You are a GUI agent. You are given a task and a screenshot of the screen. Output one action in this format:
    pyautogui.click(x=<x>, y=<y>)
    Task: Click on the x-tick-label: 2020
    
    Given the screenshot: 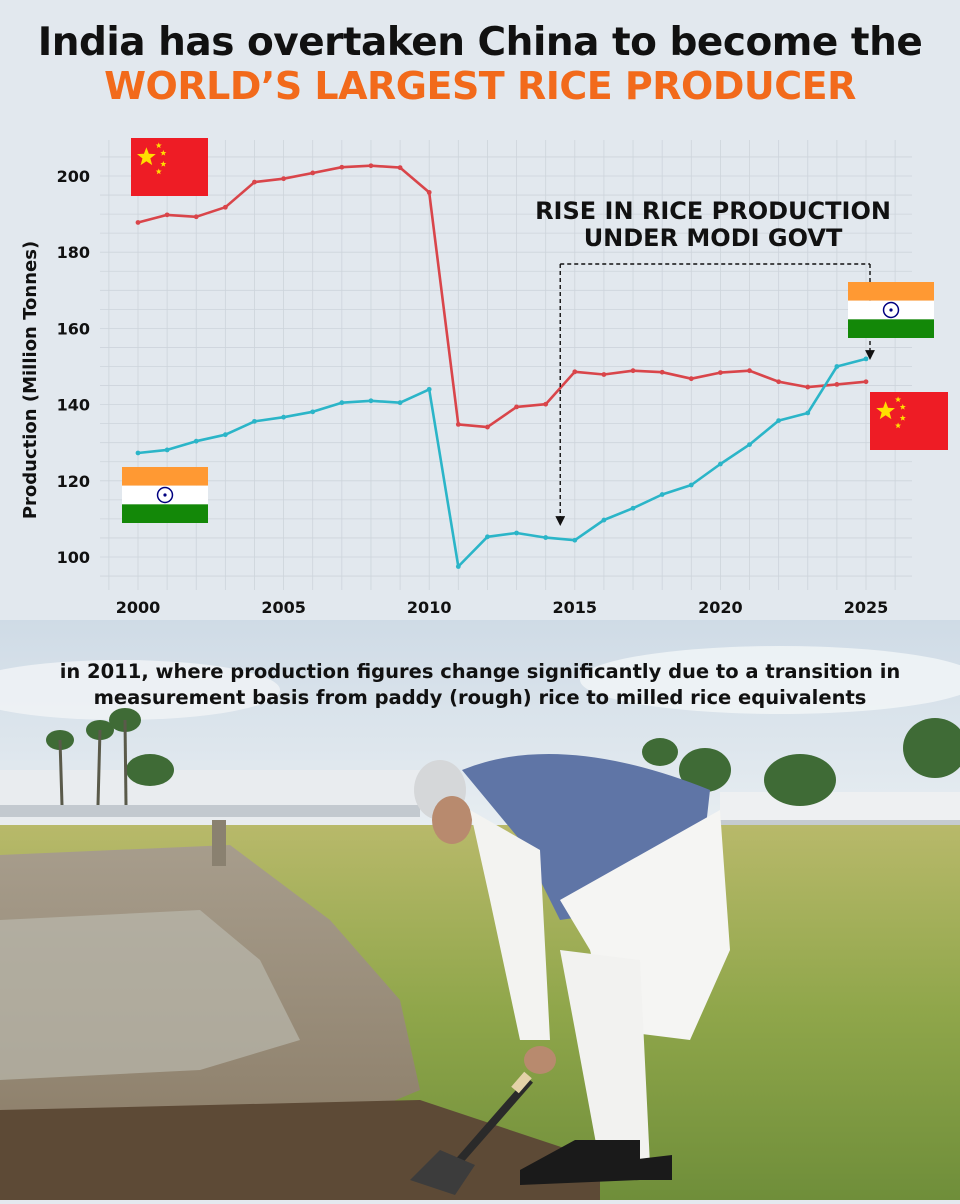 What is the action you would take?
    pyautogui.click(x=720, y=607)
    